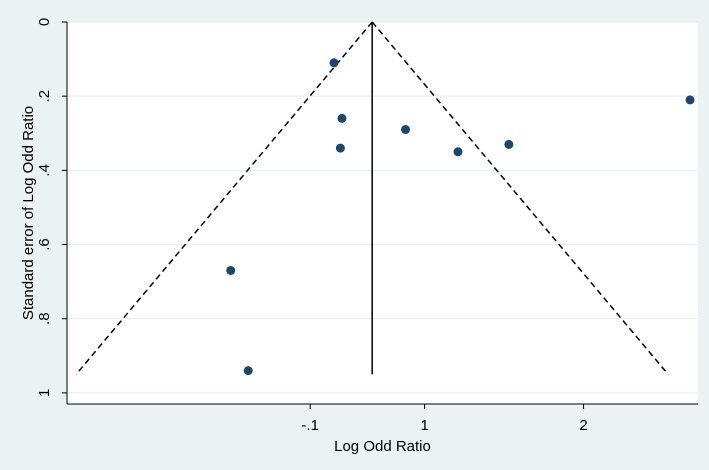  What do you see at coordinates (583, 425) in the screenshot?
I see `x-tick-label: 2` at bounding box center [583, 425].